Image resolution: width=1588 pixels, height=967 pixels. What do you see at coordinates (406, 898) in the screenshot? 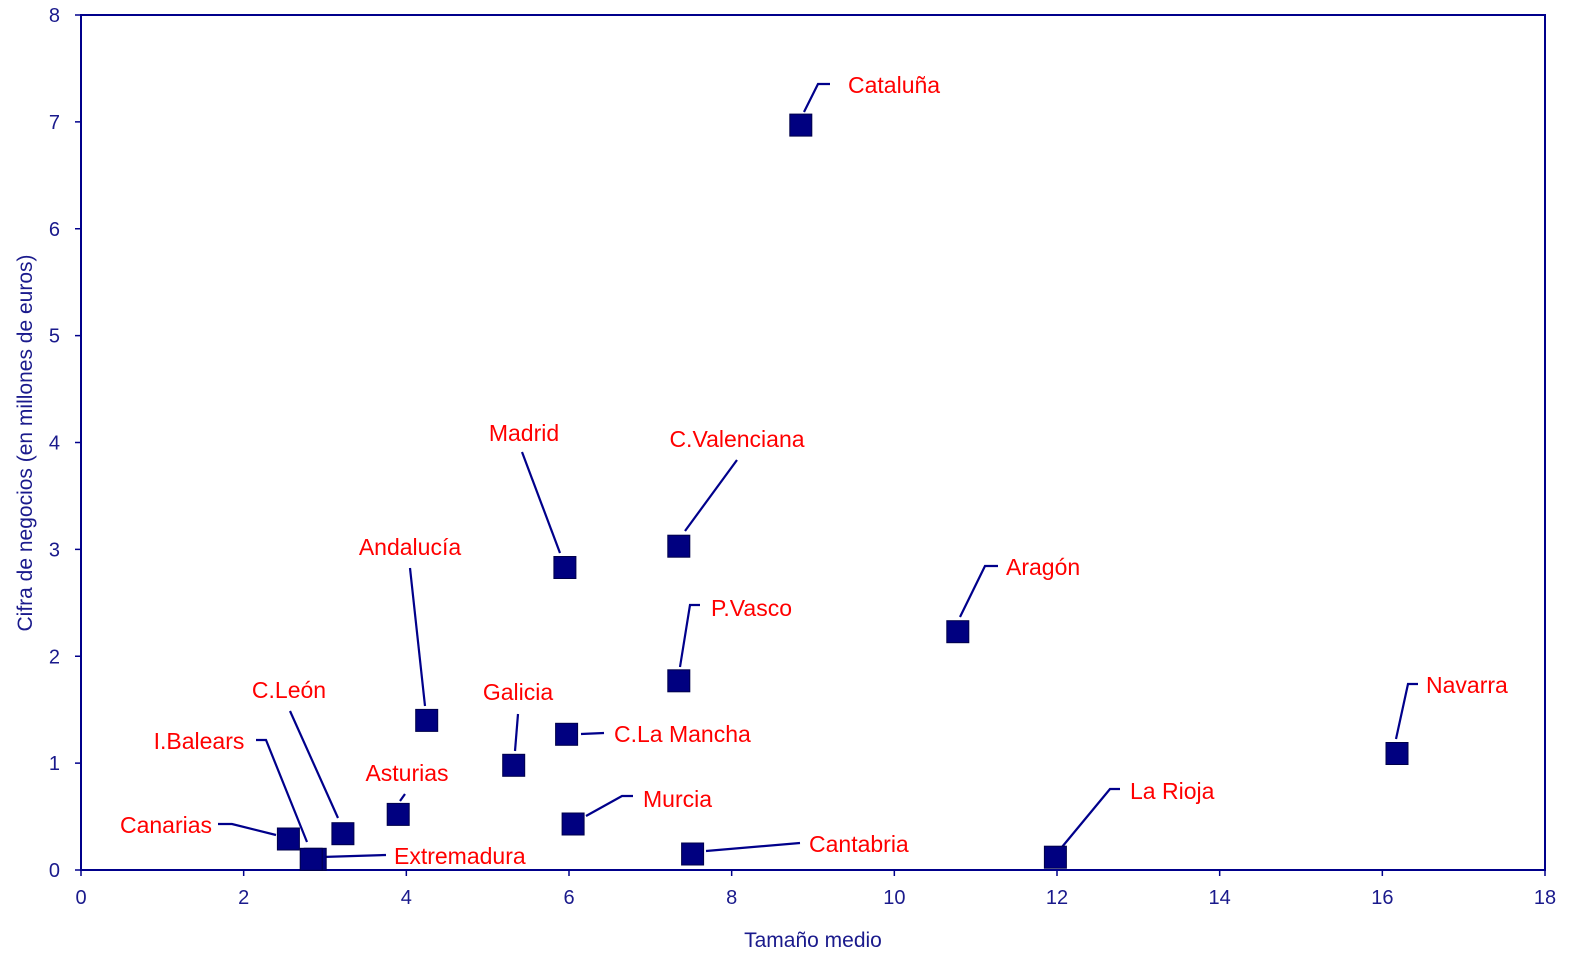
I see `x-tick-label: 4` at bounding box center [406, 898].